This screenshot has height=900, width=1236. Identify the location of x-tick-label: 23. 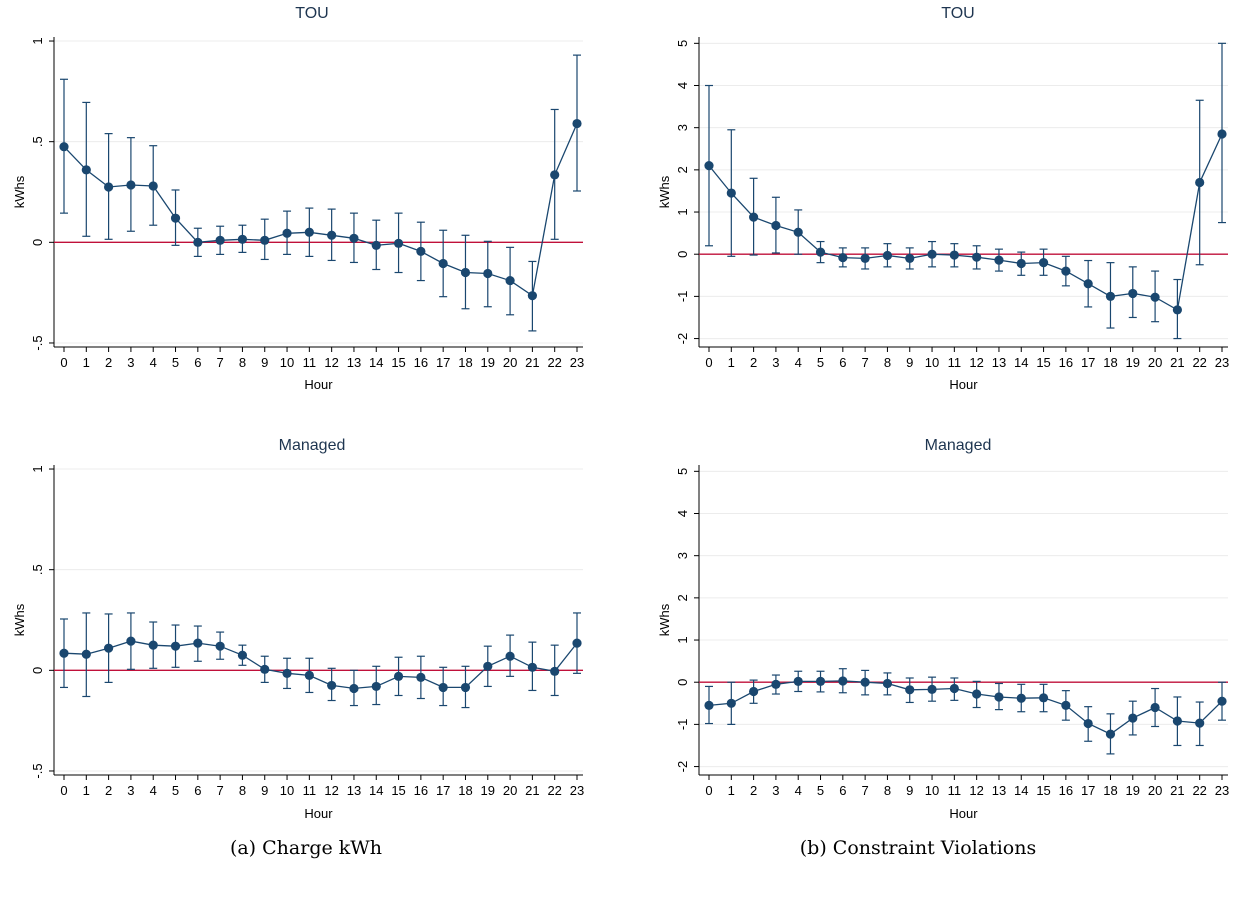
(577, 362).